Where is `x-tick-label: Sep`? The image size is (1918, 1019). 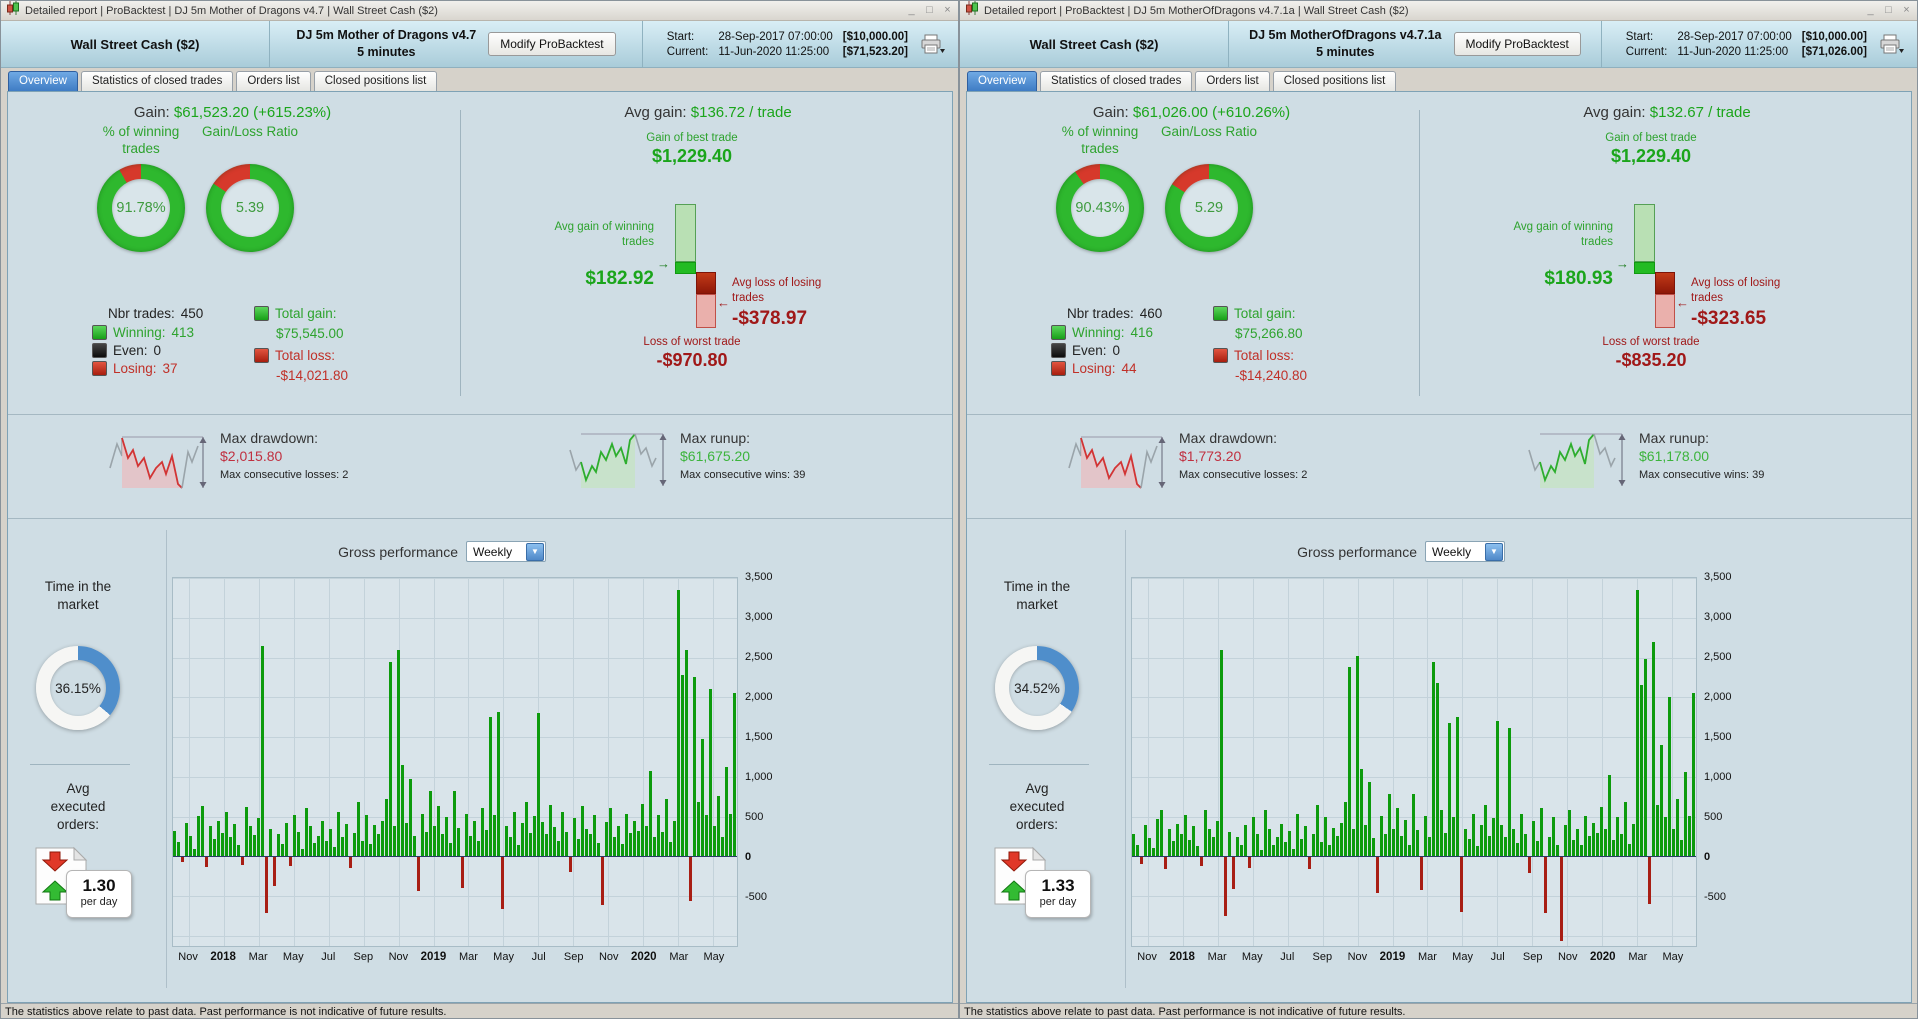 x-tick-label: Sep is located at coordinates (363, 957).